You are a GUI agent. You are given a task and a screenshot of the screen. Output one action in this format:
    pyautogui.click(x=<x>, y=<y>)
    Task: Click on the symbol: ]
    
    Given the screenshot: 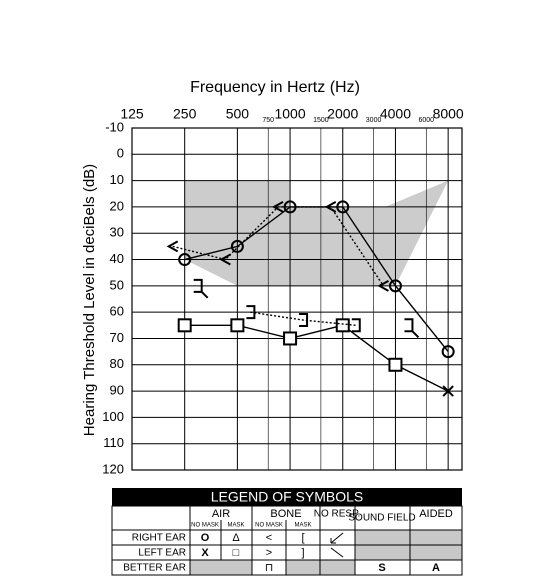 What is the action you would take?
    pyautogui.click(x=302, y=553)
    